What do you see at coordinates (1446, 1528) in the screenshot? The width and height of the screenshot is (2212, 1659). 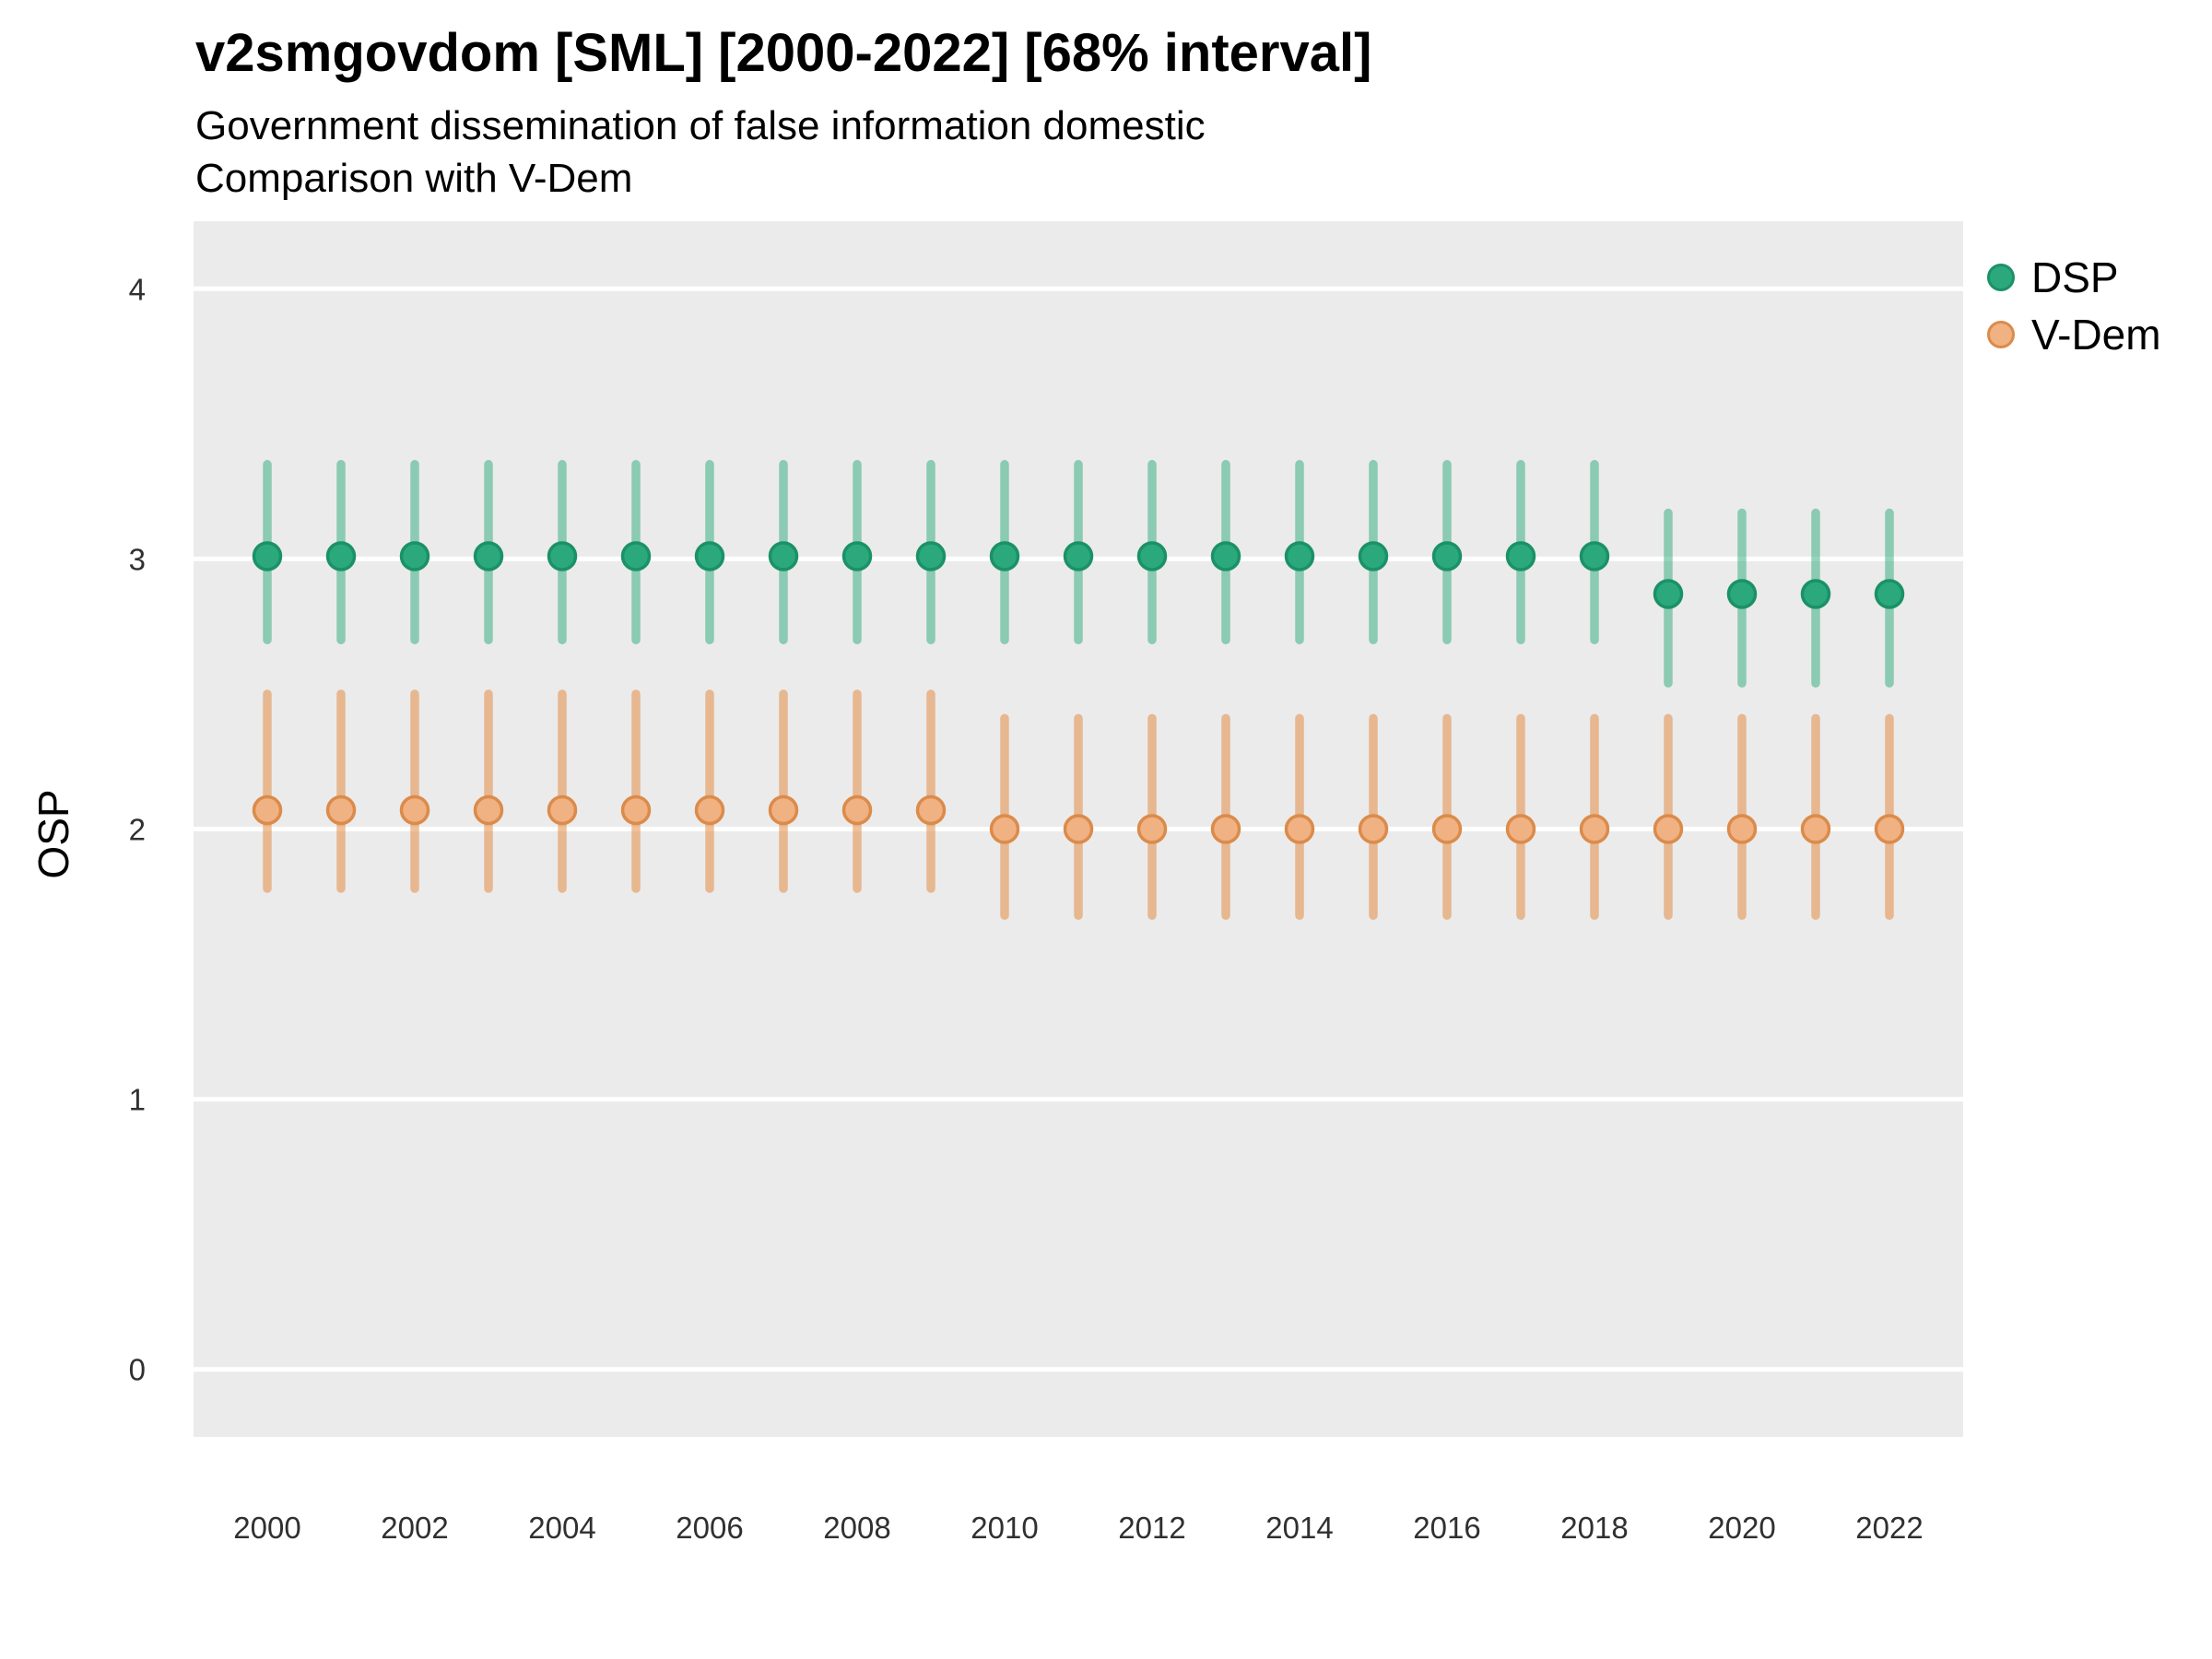 I see `x-tick-label: 2016` at bounding box center [1446, 1528].